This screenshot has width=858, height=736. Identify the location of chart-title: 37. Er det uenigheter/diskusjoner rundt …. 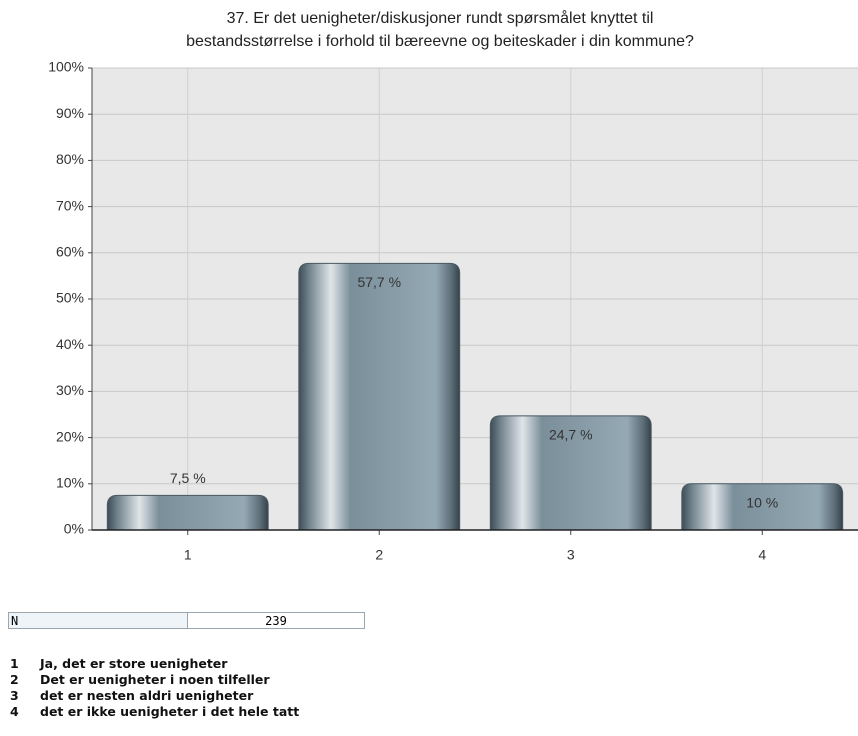
(440, 18).